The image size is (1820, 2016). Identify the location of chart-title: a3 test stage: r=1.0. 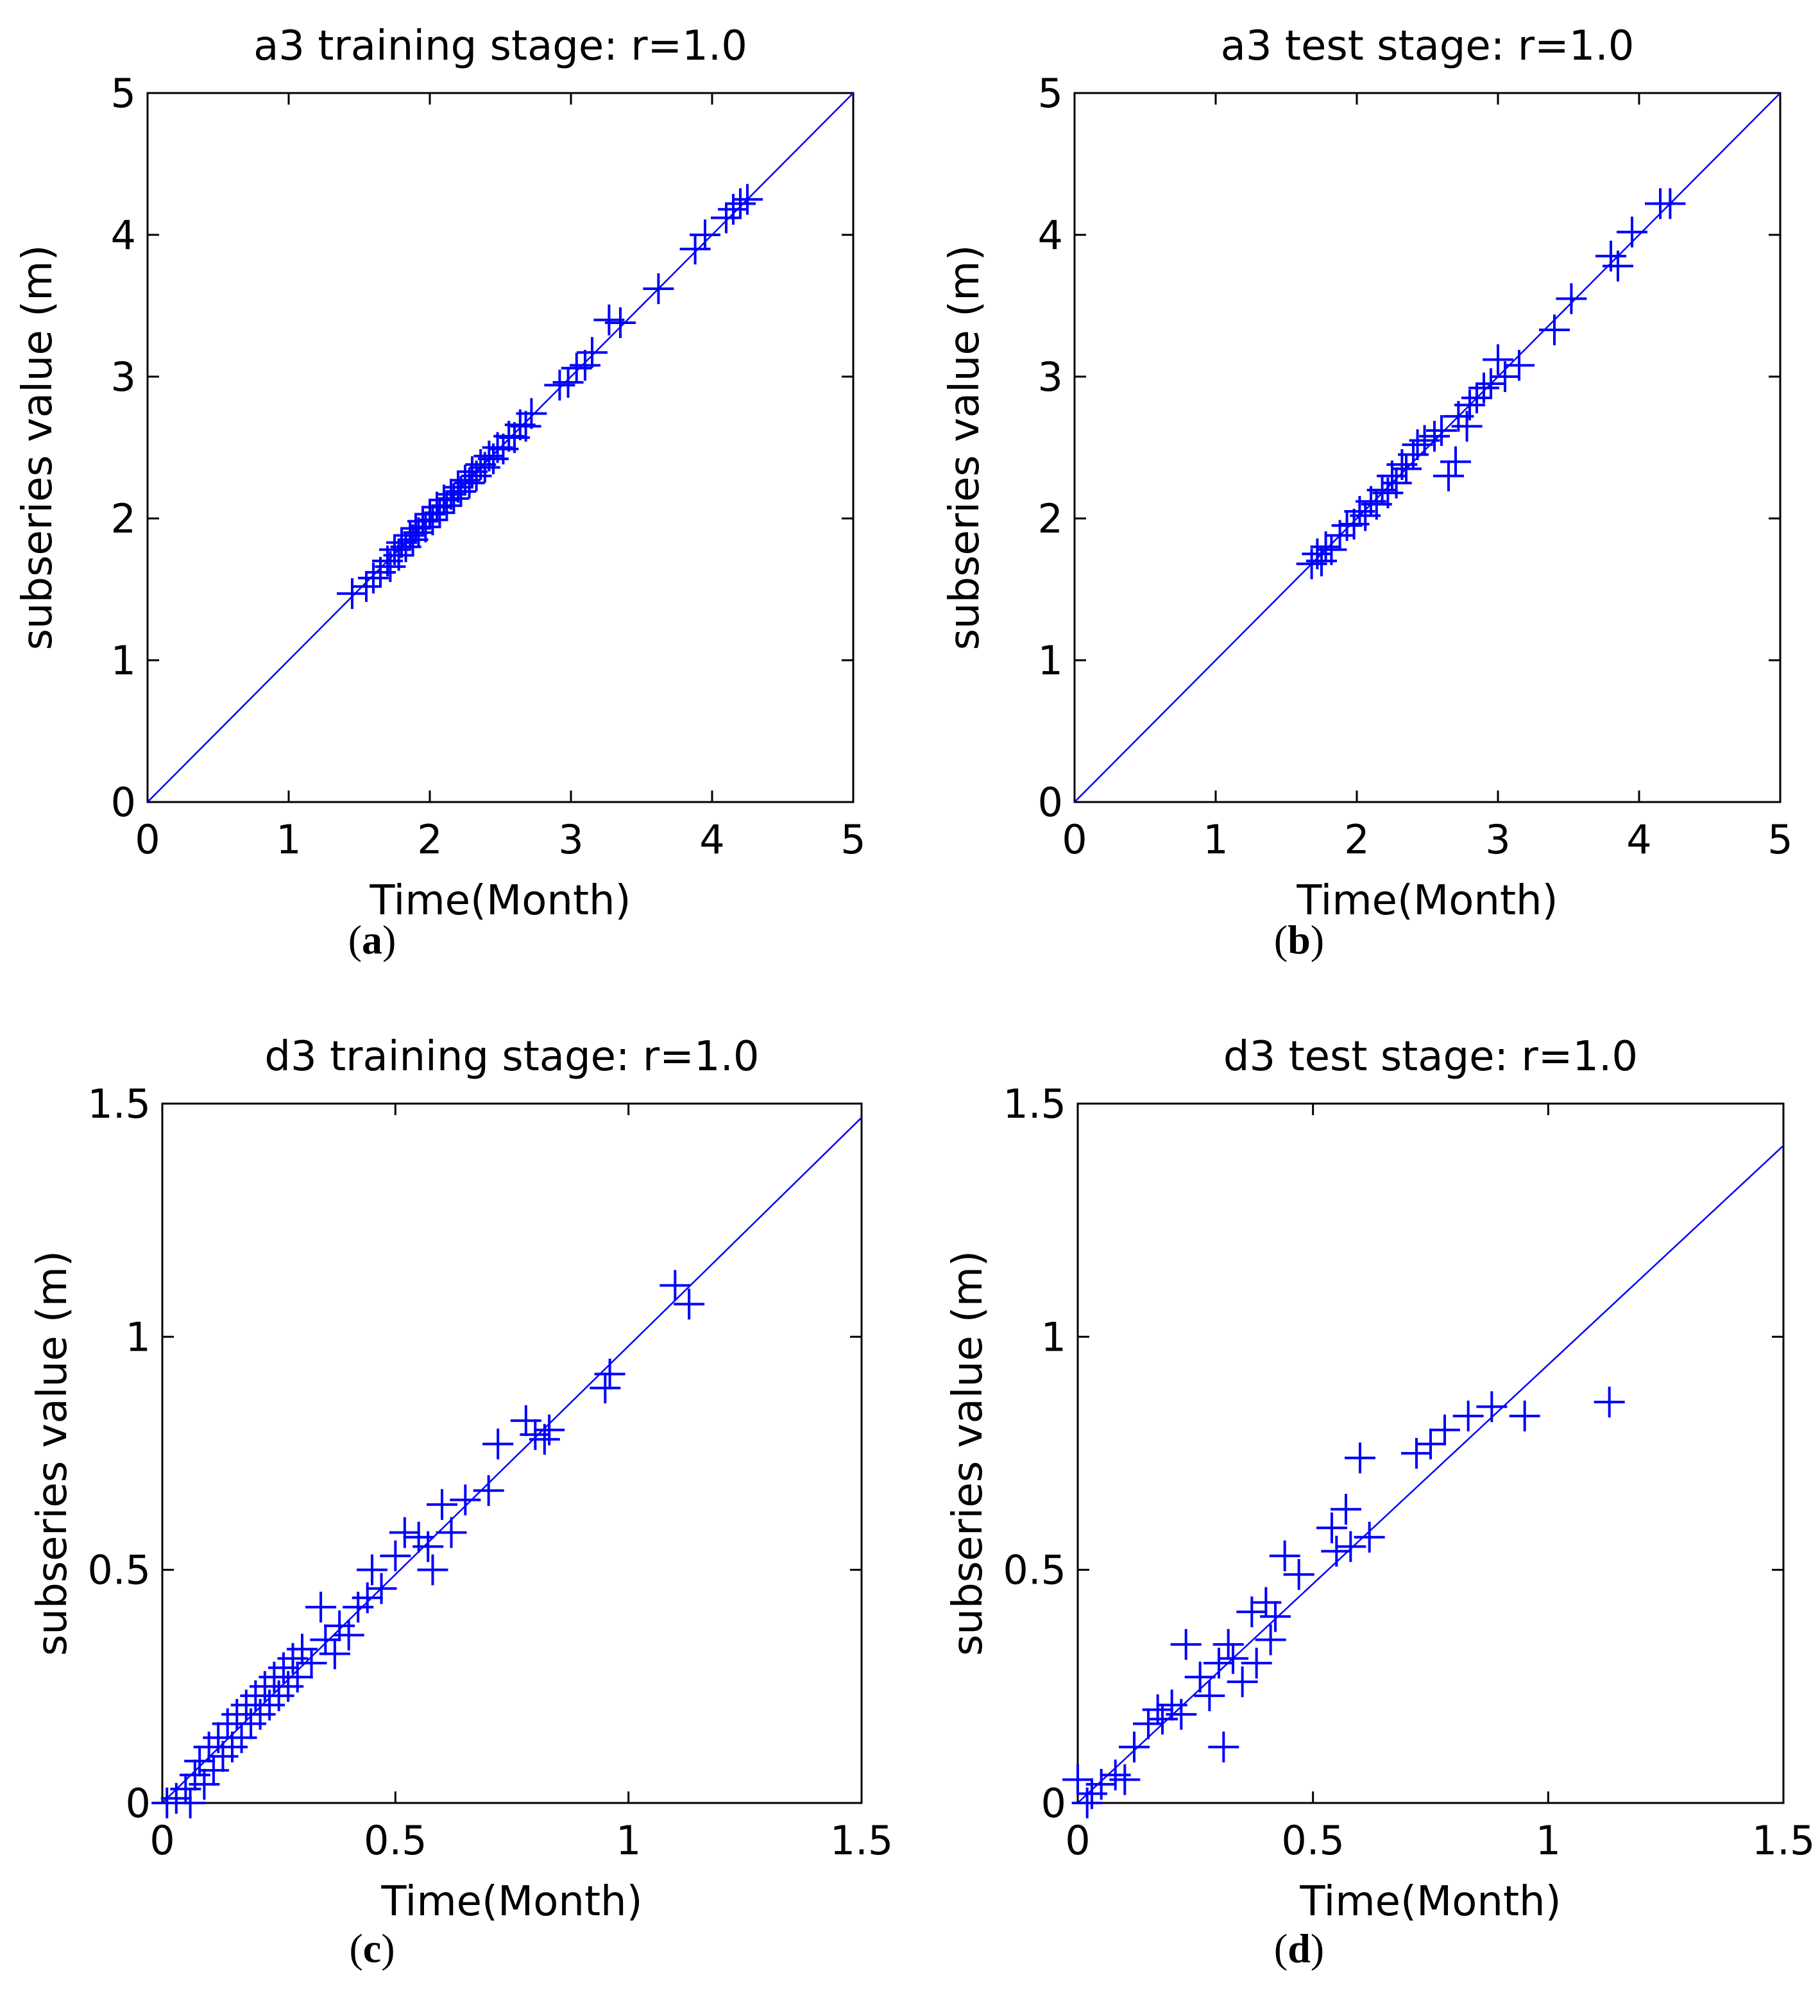
(1428, 46).